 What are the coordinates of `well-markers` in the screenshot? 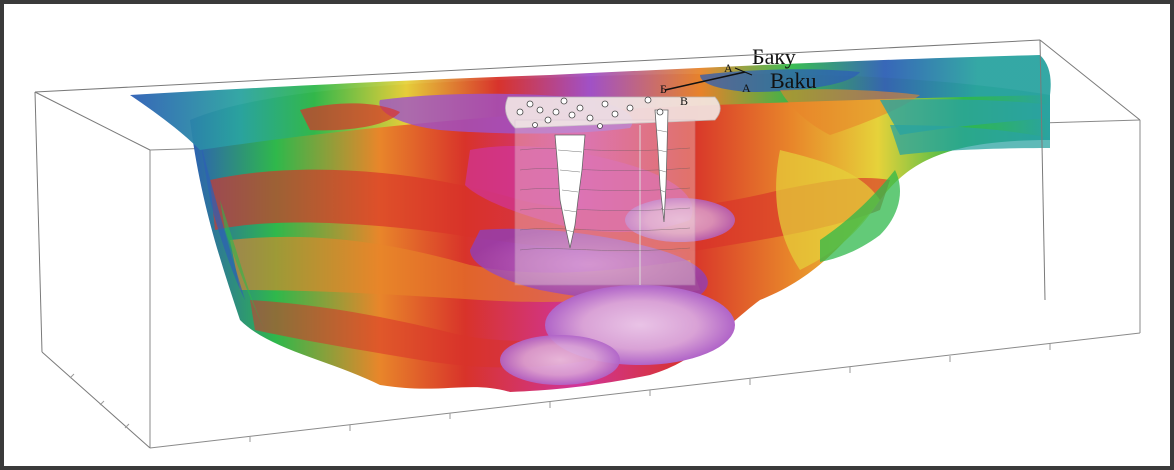 It's located at (590, 112).